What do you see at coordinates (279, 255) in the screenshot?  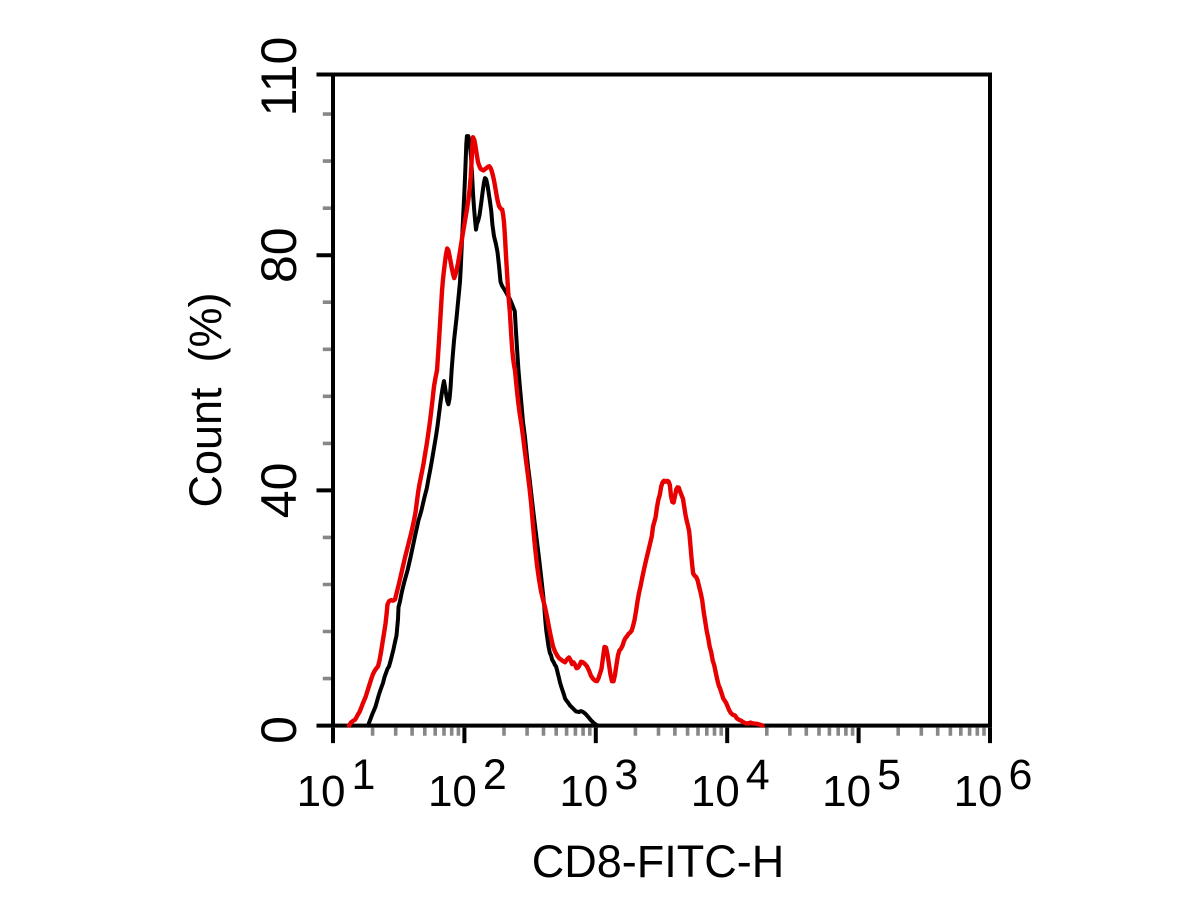 I see `svg-text: 80` at bounding box center [279, 255].